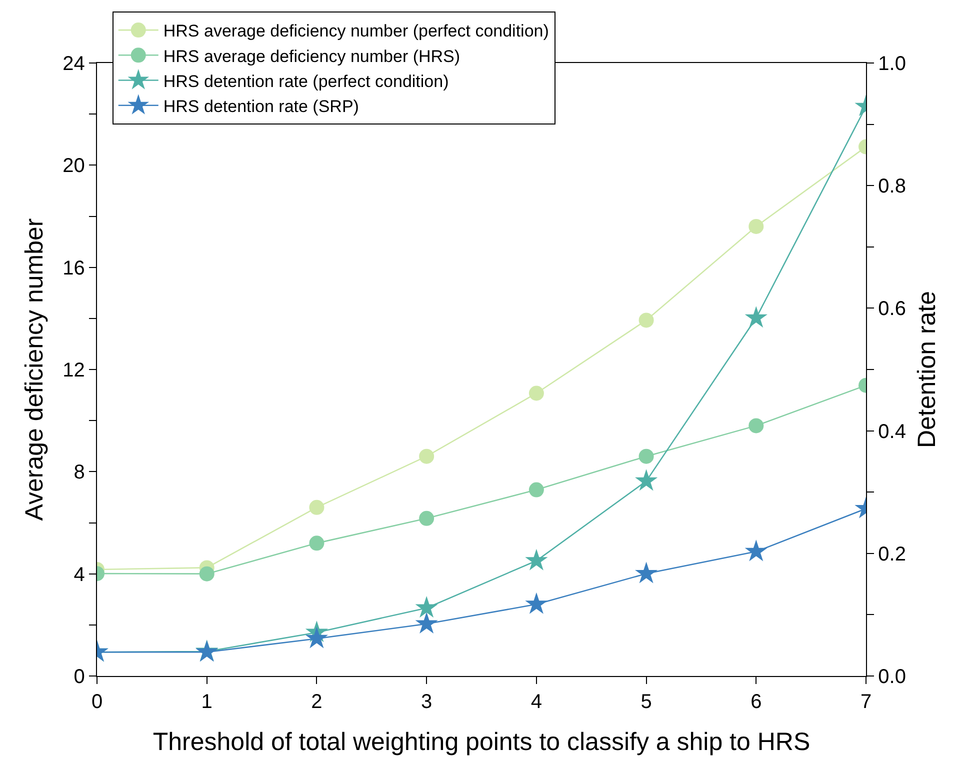 This screenshot has width=962, height=775. I want to click on x-tick-label: 3, so click(426, 702).